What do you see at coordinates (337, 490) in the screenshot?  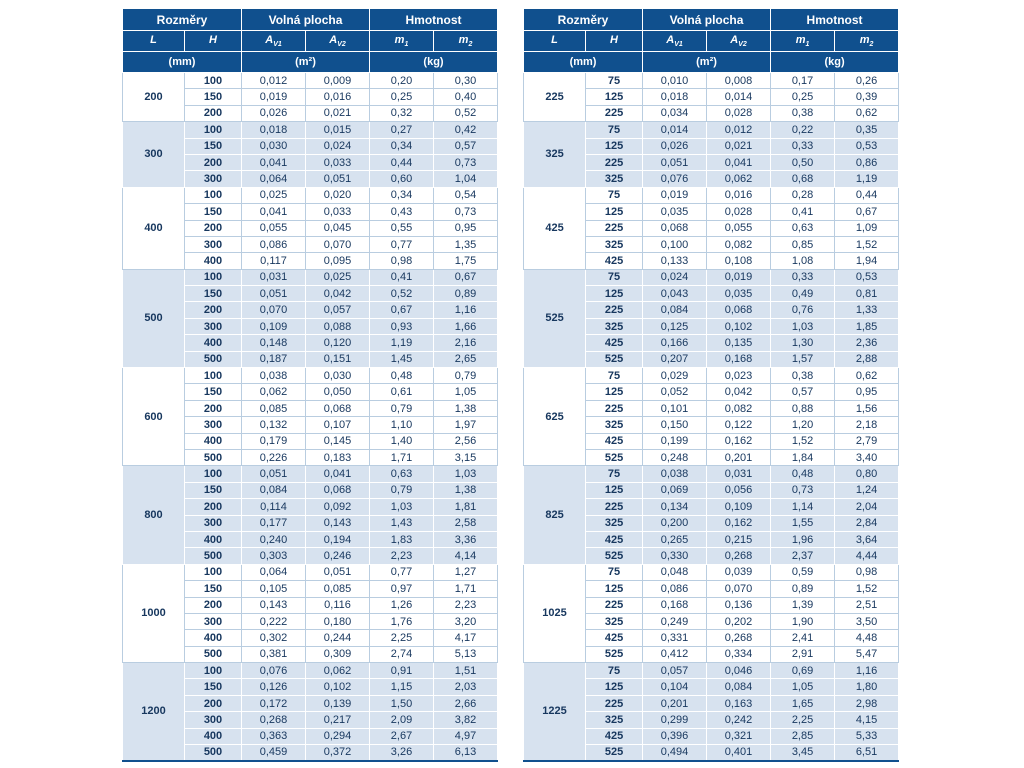 I see `data-value: 0,068` at bounding box center [337, 490].